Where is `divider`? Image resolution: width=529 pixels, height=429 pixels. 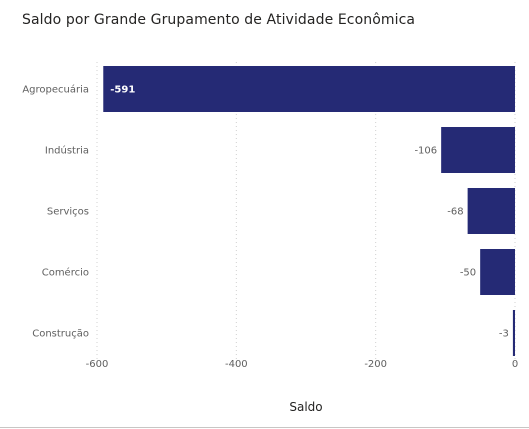 divider is located at coordinates (264, 427).